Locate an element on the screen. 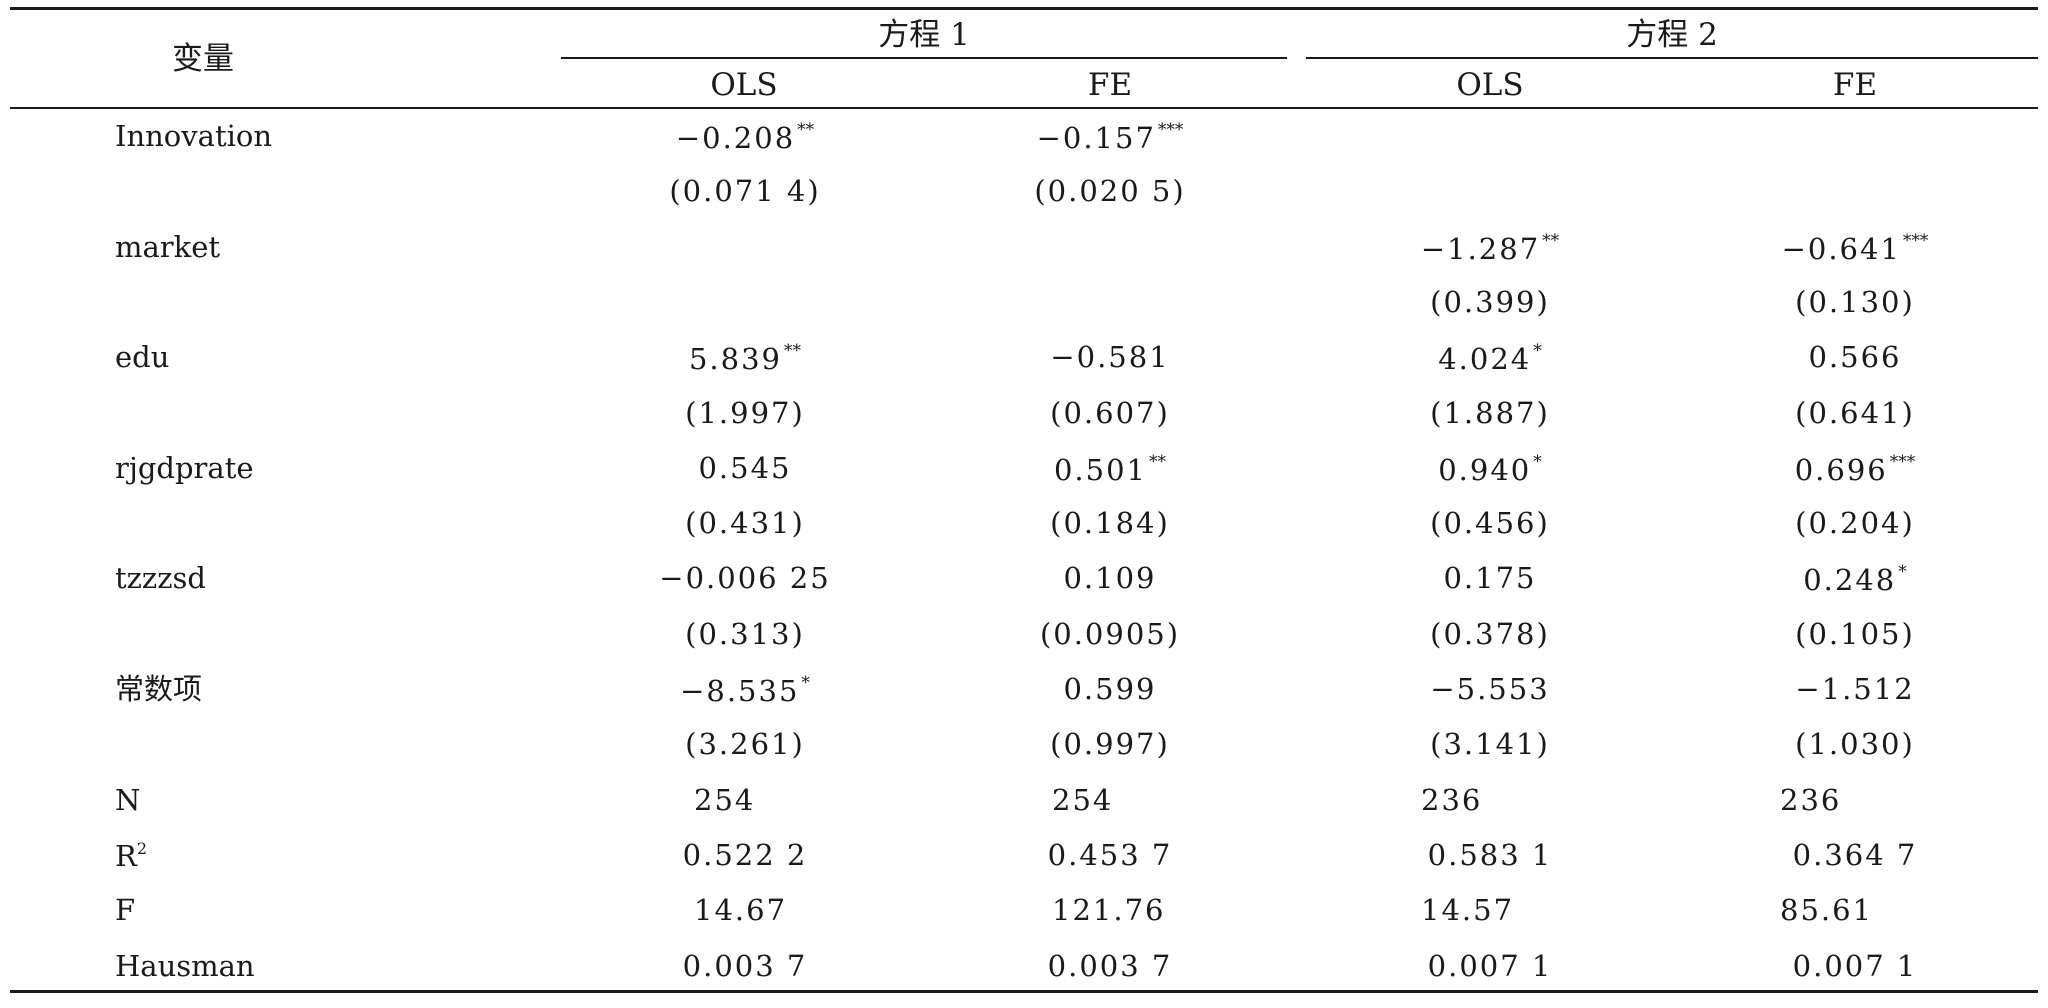  variable-header: 变量 is located at coordinates (203, 59).